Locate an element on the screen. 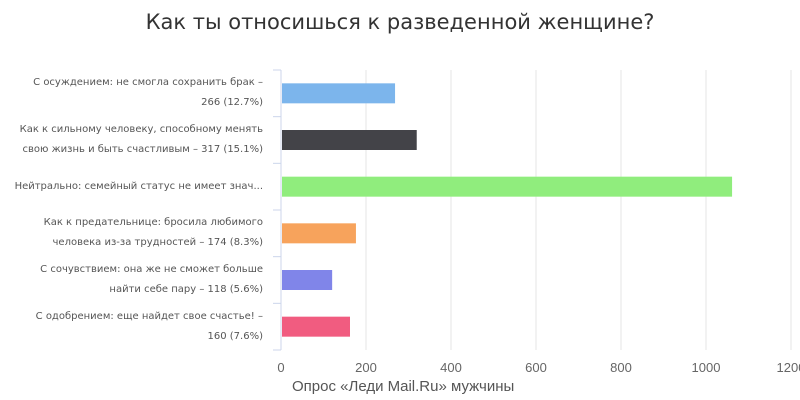 Image resolution: width=800 pixels, height=400 pixels. x-tick-label: 1200 is located at coordinates (788, 367).